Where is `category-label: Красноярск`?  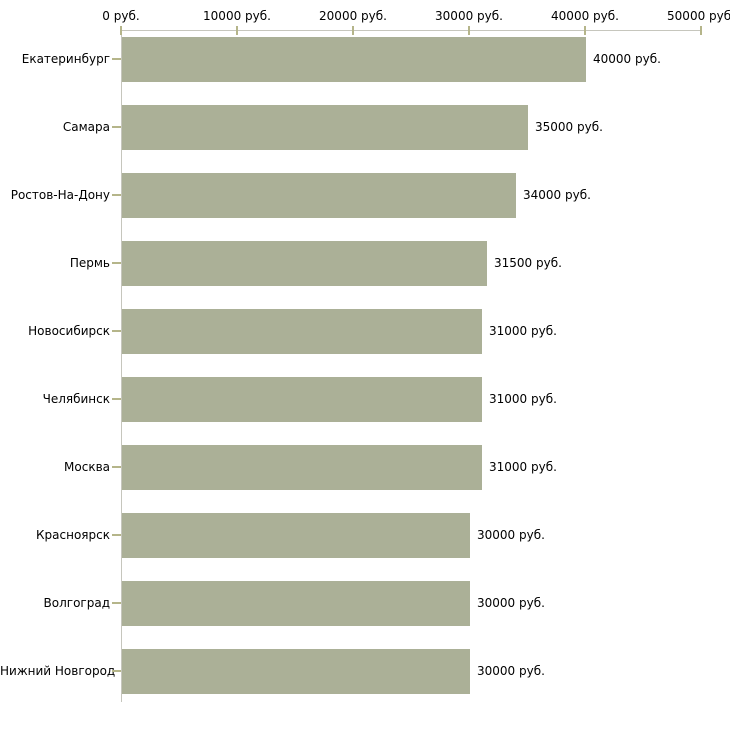
category-label: Красноярск is located at coordinates (73, 535).